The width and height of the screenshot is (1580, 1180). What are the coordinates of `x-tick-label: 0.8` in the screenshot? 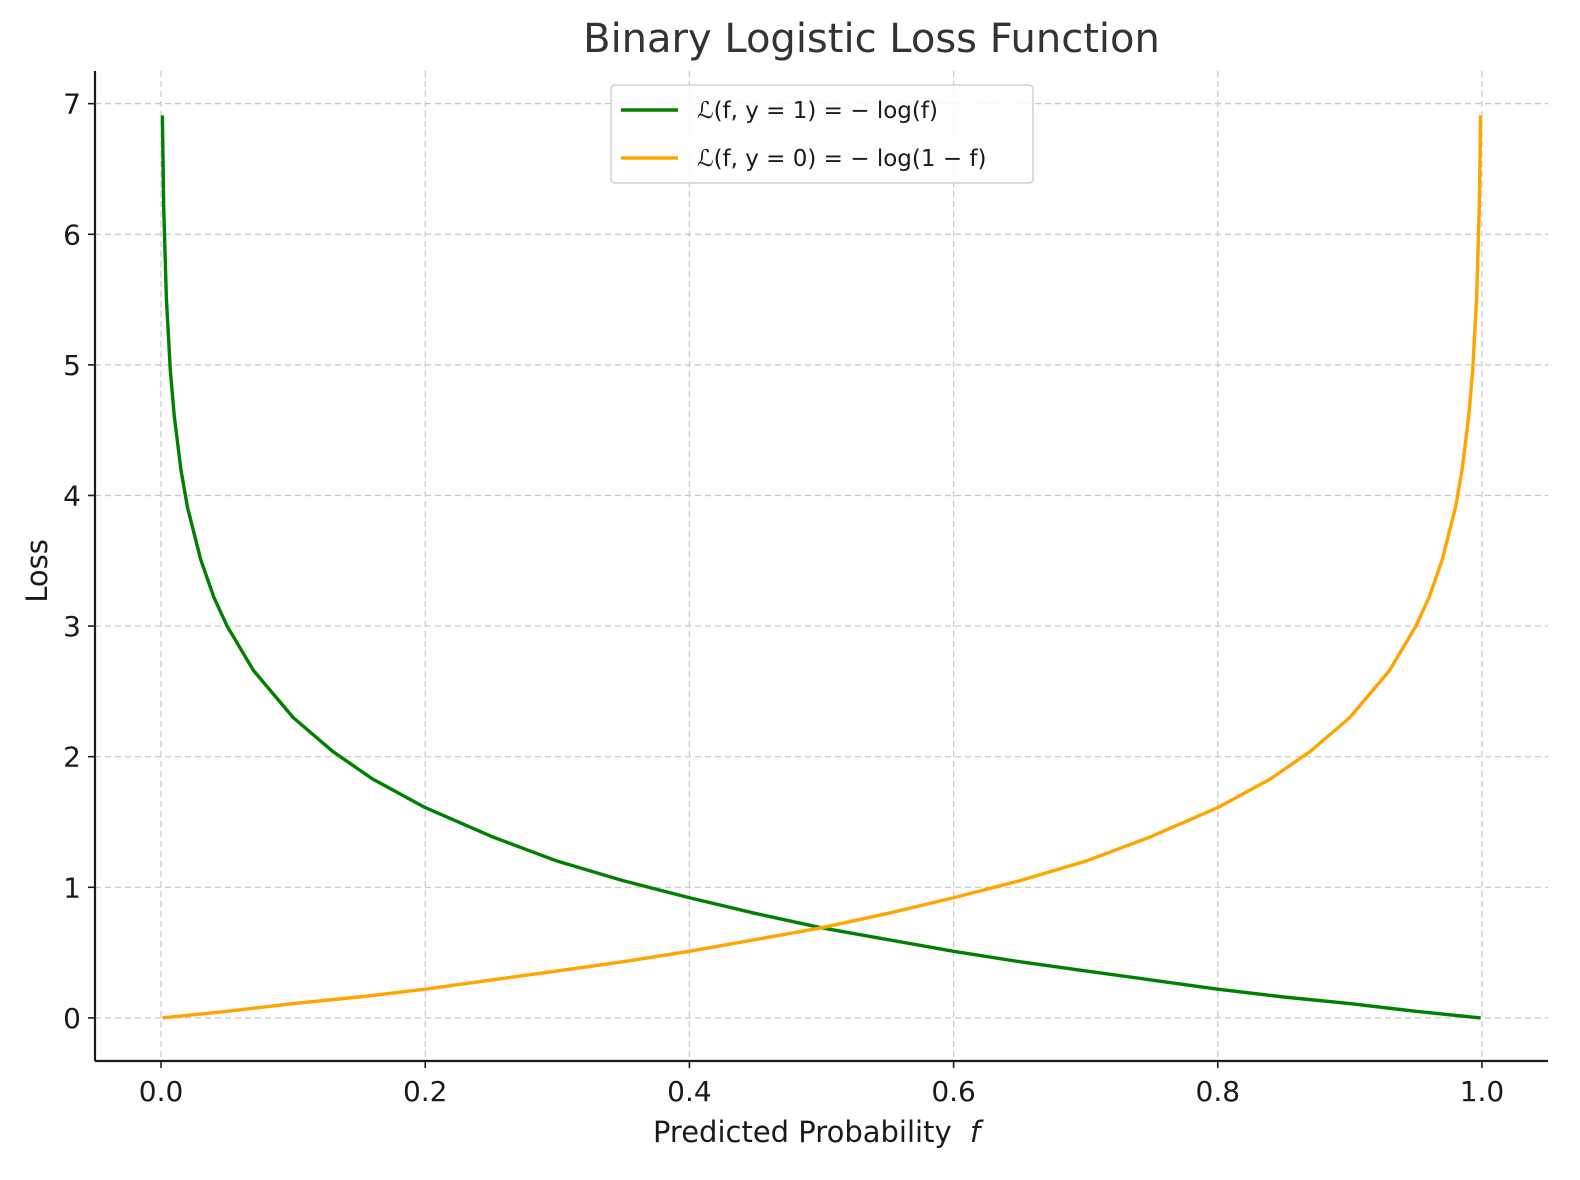 It's located at (1218, 1091).